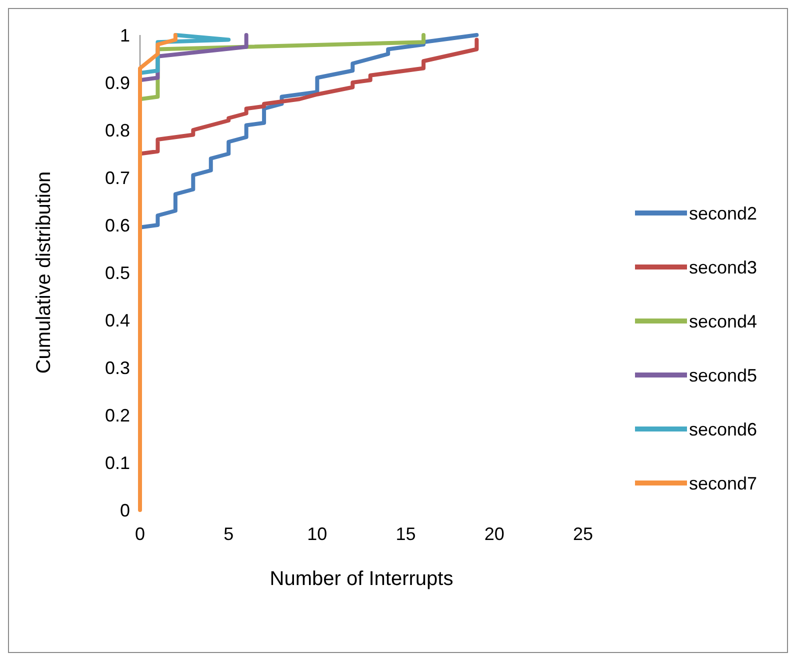 This screenshot has width=794, height=660. I want to click on y-tick-label: 0.5, so click(117, 272).